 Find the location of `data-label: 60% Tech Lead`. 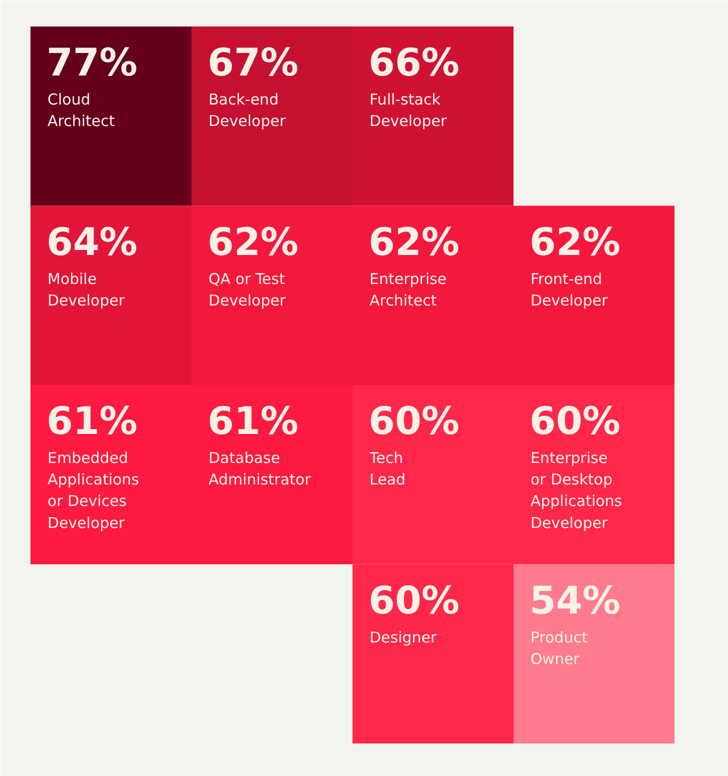

data-label: 60% Tech Lead is located at coordinates (414, 444).